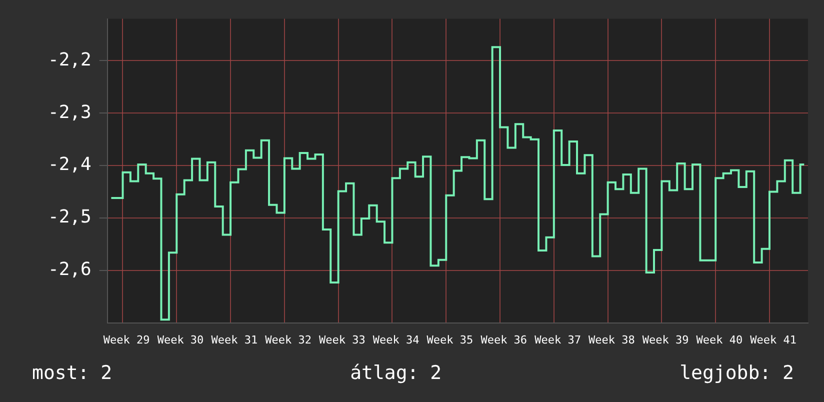 Image resolution: width=824 pixels, height=402 pixels. Describe the element at coordinates (557, 339) in the screenshot. I see `x-tick-label: Week 37` at that location.